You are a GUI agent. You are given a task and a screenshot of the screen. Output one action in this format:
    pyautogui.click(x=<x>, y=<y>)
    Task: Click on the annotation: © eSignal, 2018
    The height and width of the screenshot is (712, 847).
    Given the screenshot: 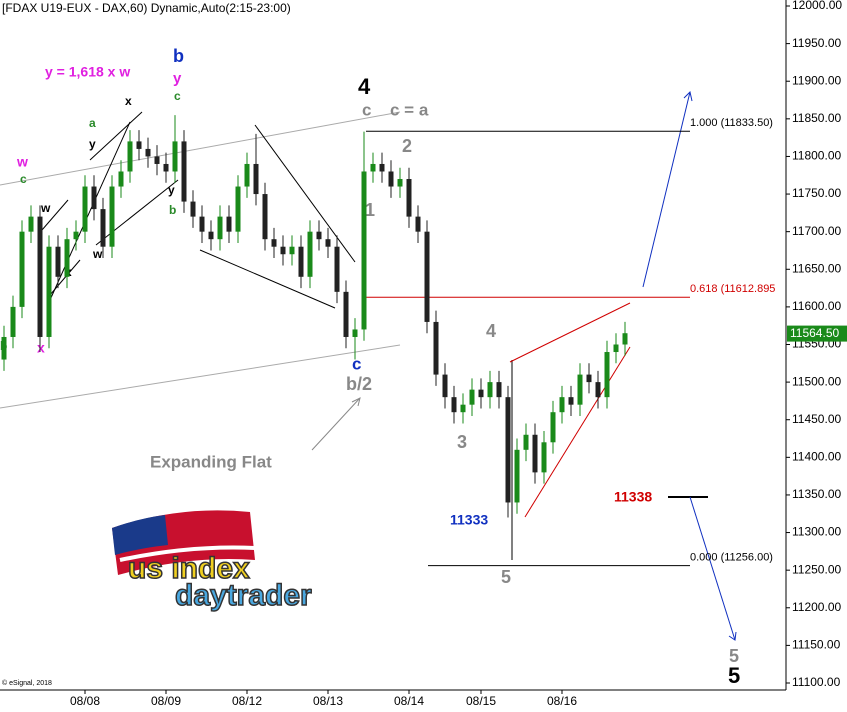 What is the action you would take?
    pyautogui.click(x=27, y=683)
    